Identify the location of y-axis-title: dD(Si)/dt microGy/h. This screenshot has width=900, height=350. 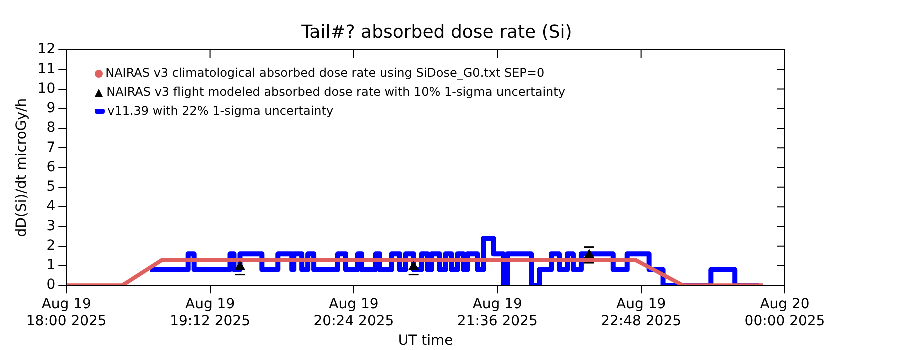
(22, 168).